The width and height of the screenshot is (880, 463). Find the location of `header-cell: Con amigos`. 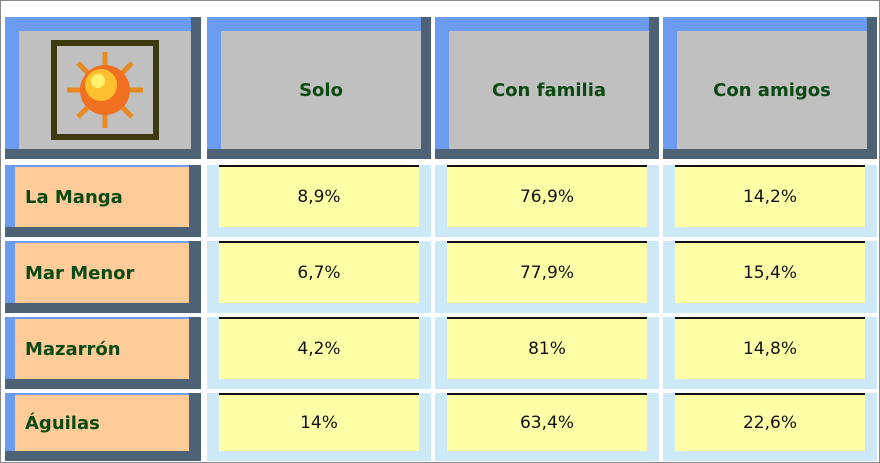

header-cell: Con amigos is located at coordinates (770, 88).